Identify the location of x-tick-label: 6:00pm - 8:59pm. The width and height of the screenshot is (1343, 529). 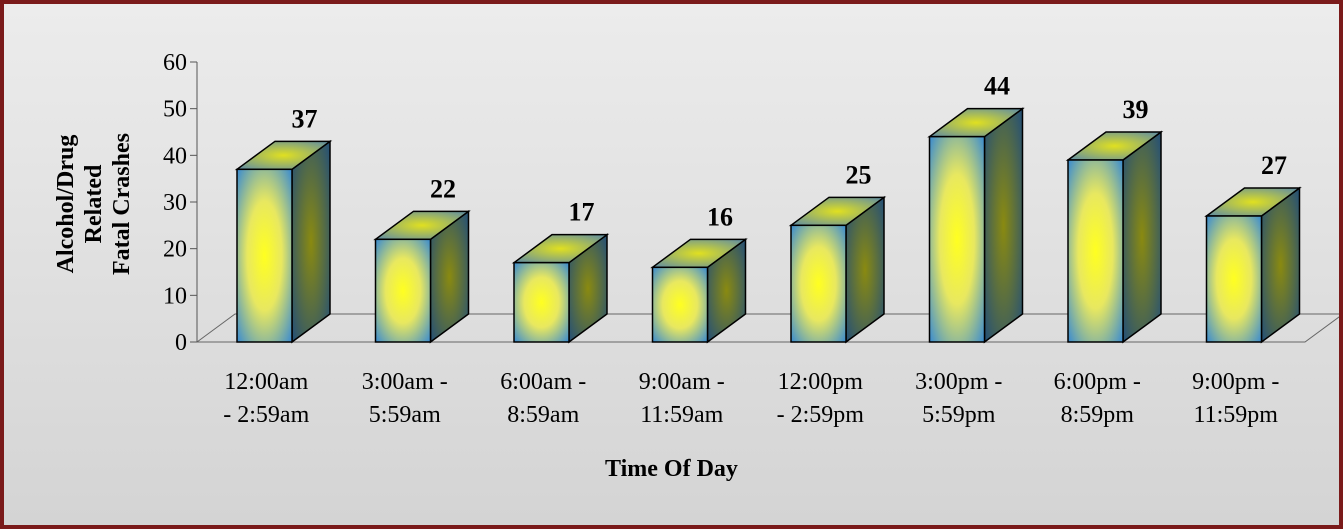
(1097, 398).